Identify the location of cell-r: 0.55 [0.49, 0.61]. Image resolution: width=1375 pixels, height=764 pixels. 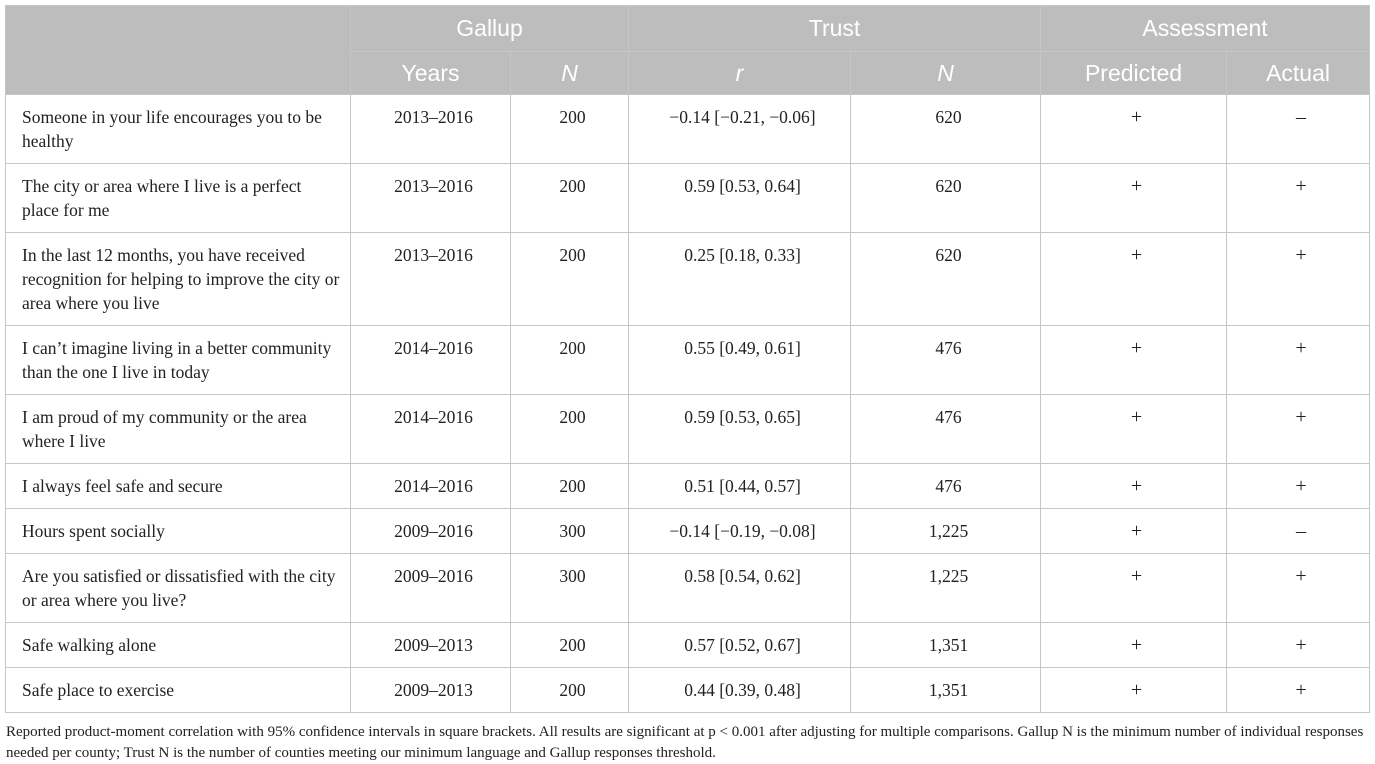
(740, 360).